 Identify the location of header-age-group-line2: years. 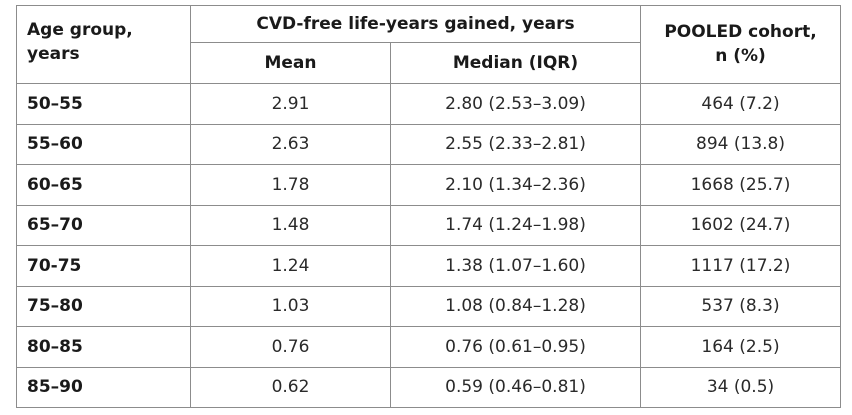
(53, 54).